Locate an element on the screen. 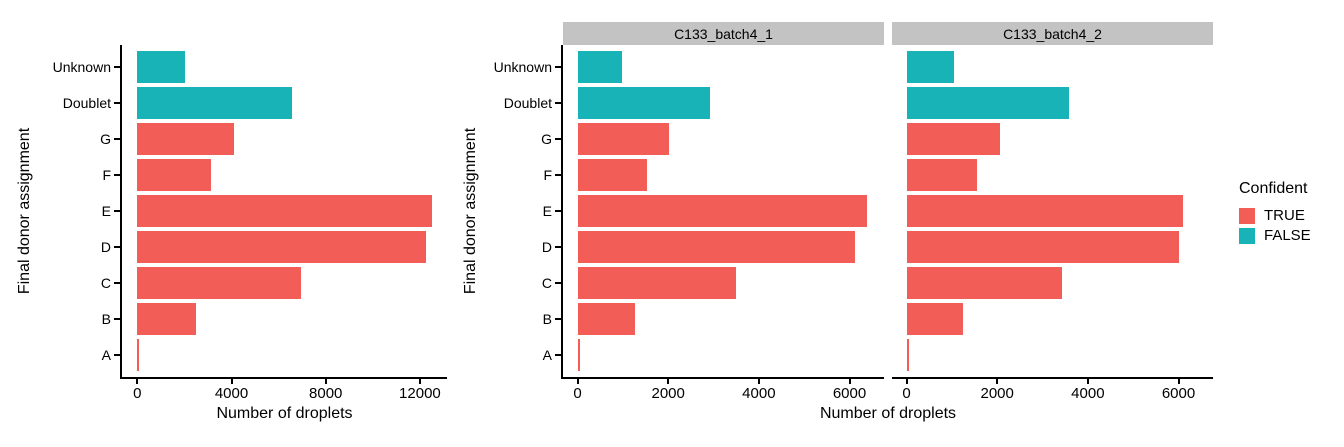 The height and width of the screenshot is (447, 1344). legend-entry-true: TRUE is located at coordinates (1291, 216).